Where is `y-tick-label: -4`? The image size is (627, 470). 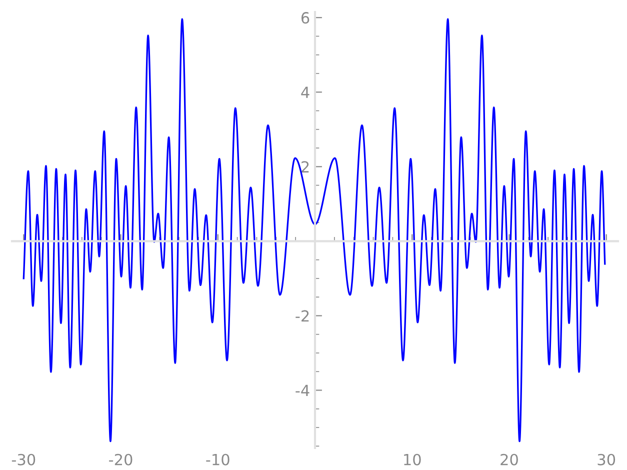 y-tick-label: -4 is located at coordinates (303, 390).